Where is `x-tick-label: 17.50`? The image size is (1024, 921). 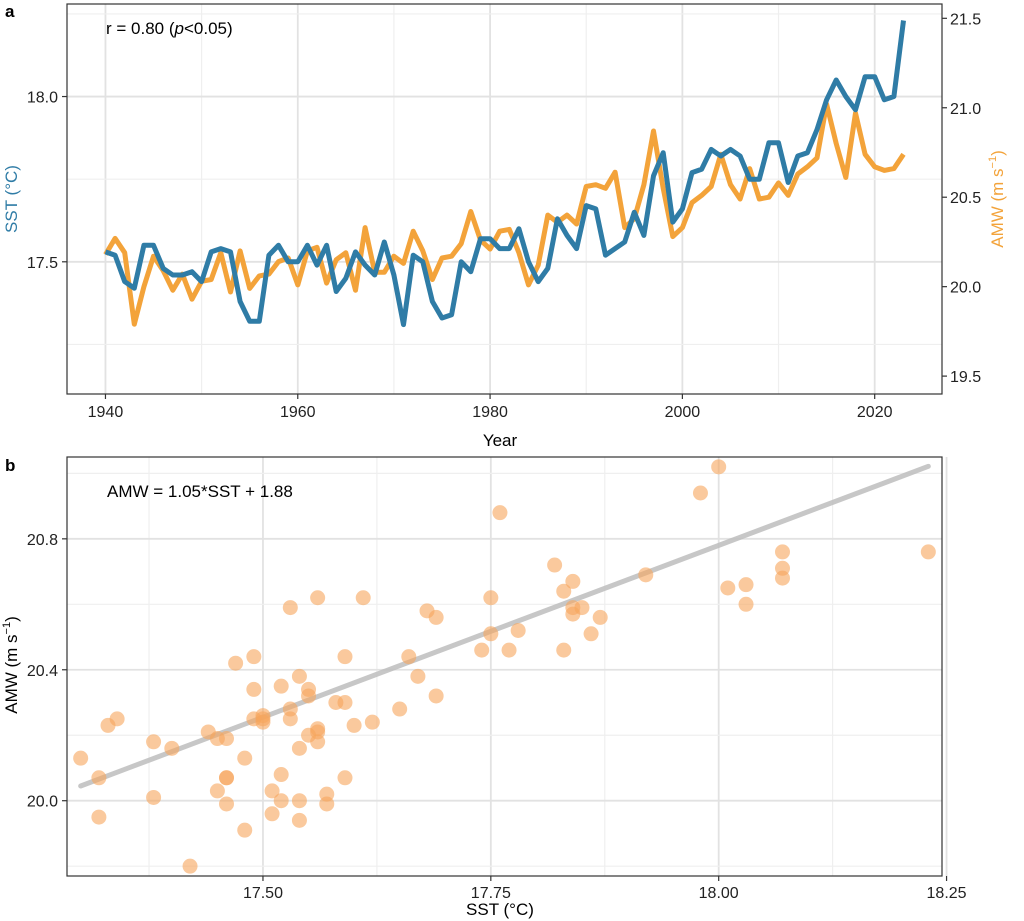
x-tick-label: 17.50 is located at coordinates (263, 893).